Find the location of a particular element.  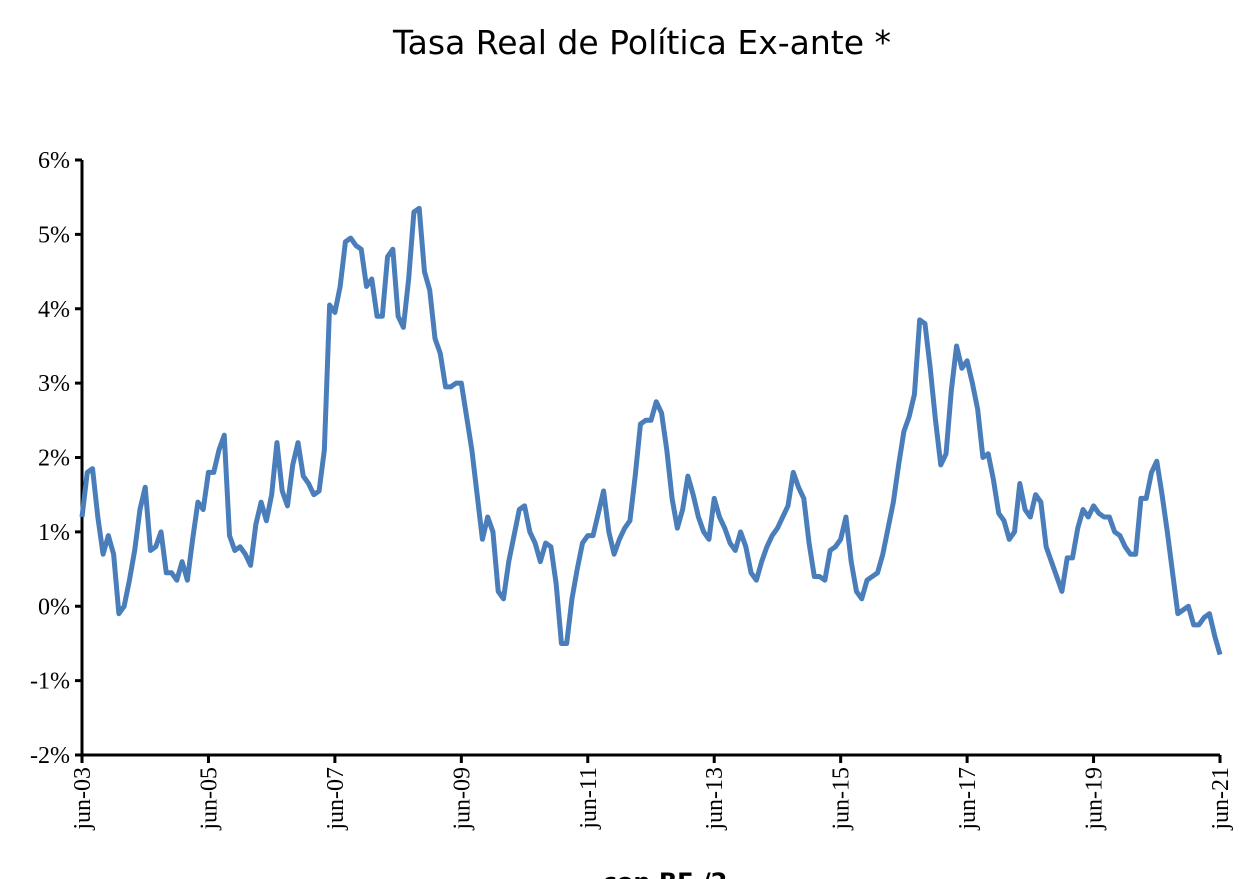

x-tick-label: jun-07 is located at coordinates (336, 799).